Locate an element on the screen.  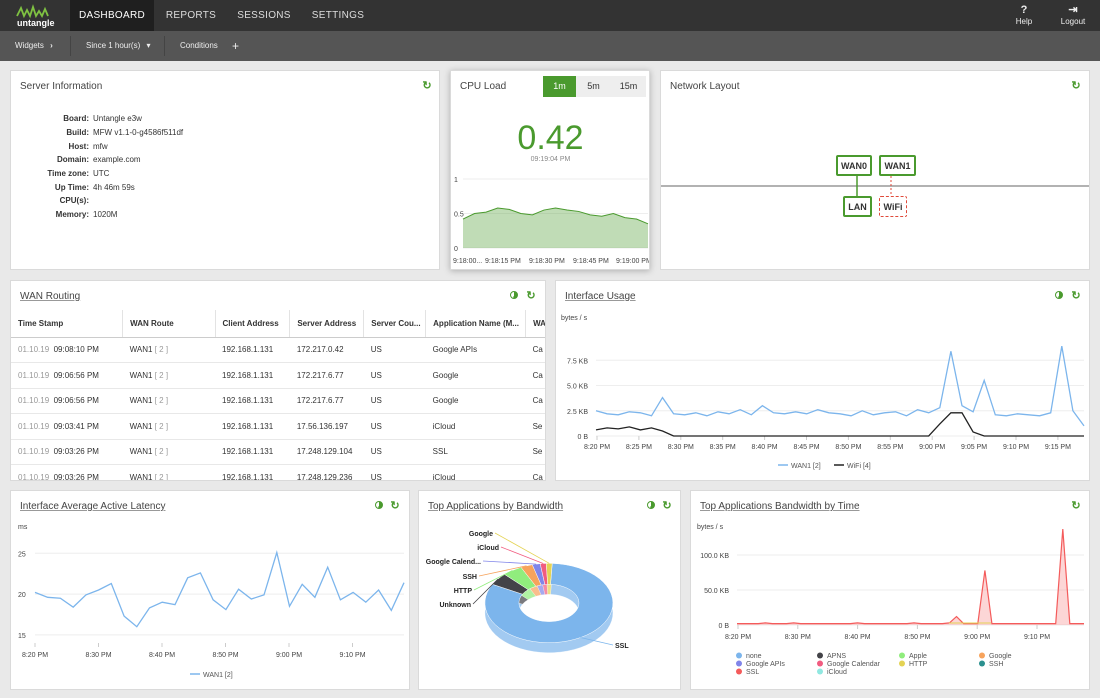
column-header: Client Address is located at coordinates (253, 324).